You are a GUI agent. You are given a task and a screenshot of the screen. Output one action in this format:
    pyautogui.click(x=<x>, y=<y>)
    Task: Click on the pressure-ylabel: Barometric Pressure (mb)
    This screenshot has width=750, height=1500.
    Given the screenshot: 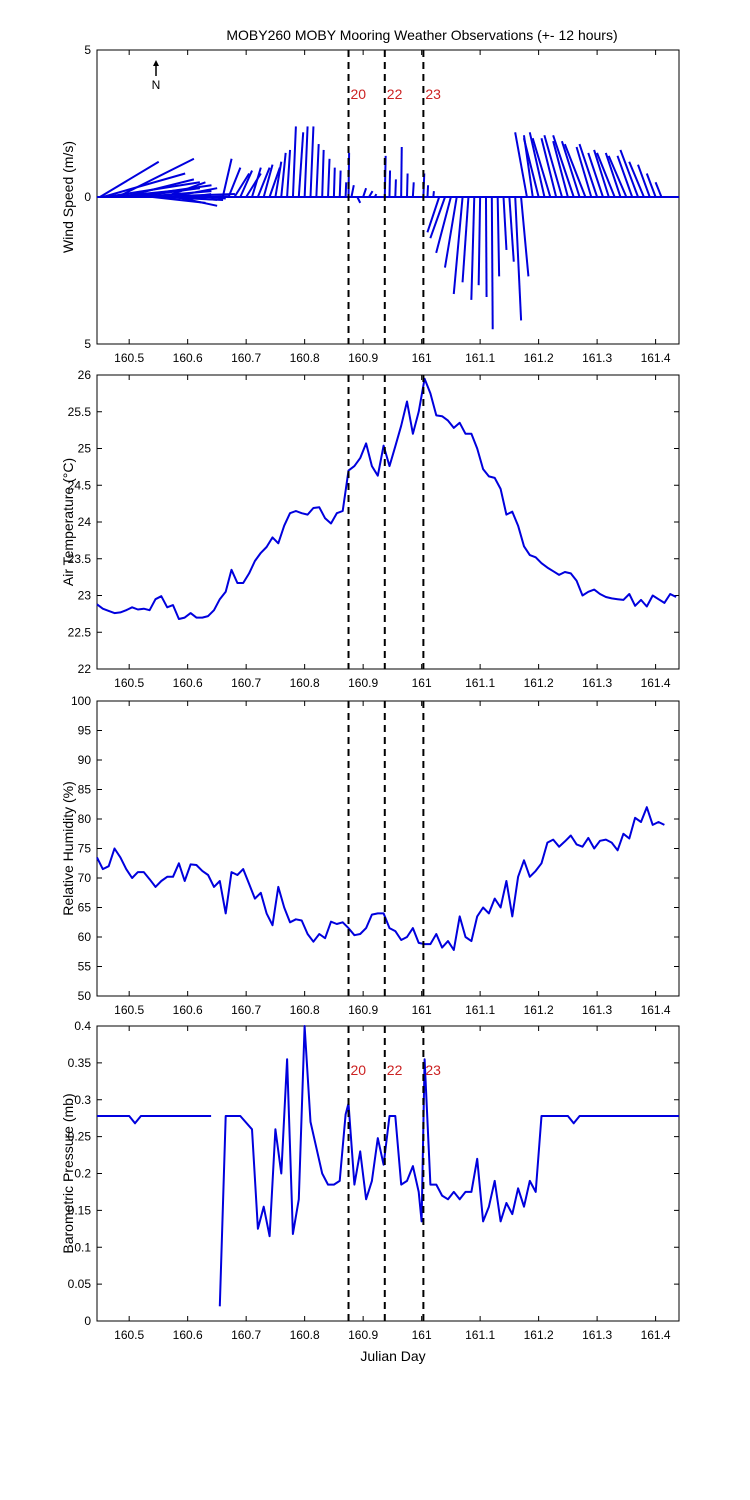 What is the action you would take?
    pyautogui.click(x=68, y=1173)
    